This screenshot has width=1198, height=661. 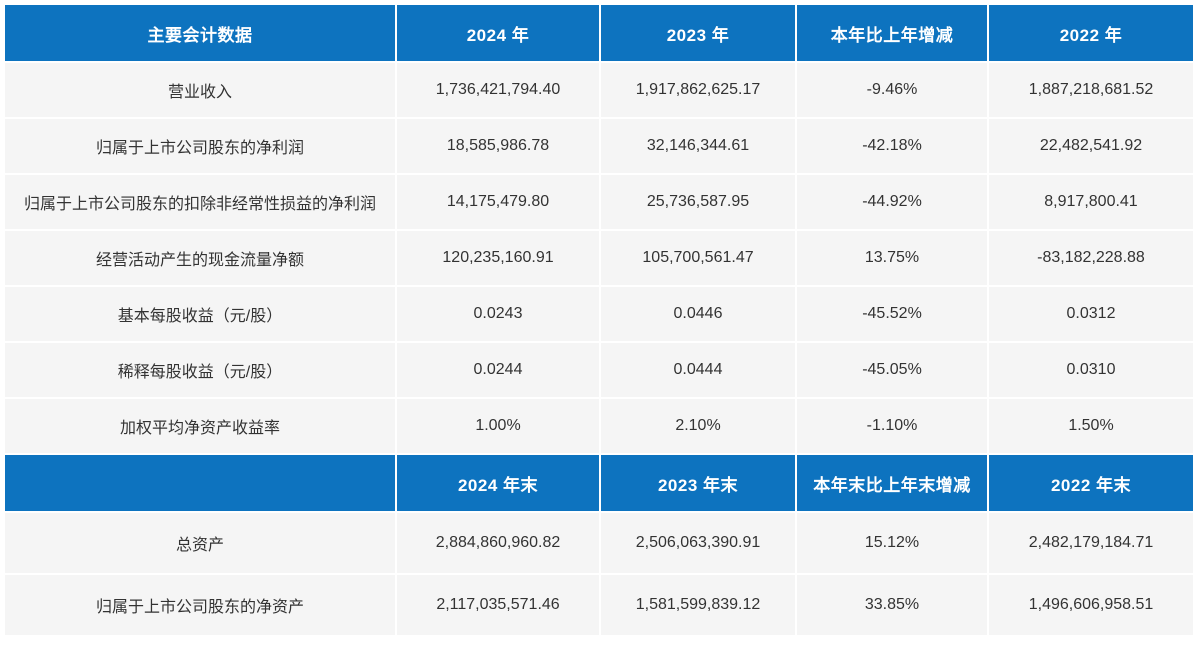 What do you see at coordinates (1091, 33) in the screenshot?
I see `header-2022: 2022 年` at bounding box center [1091, 33].